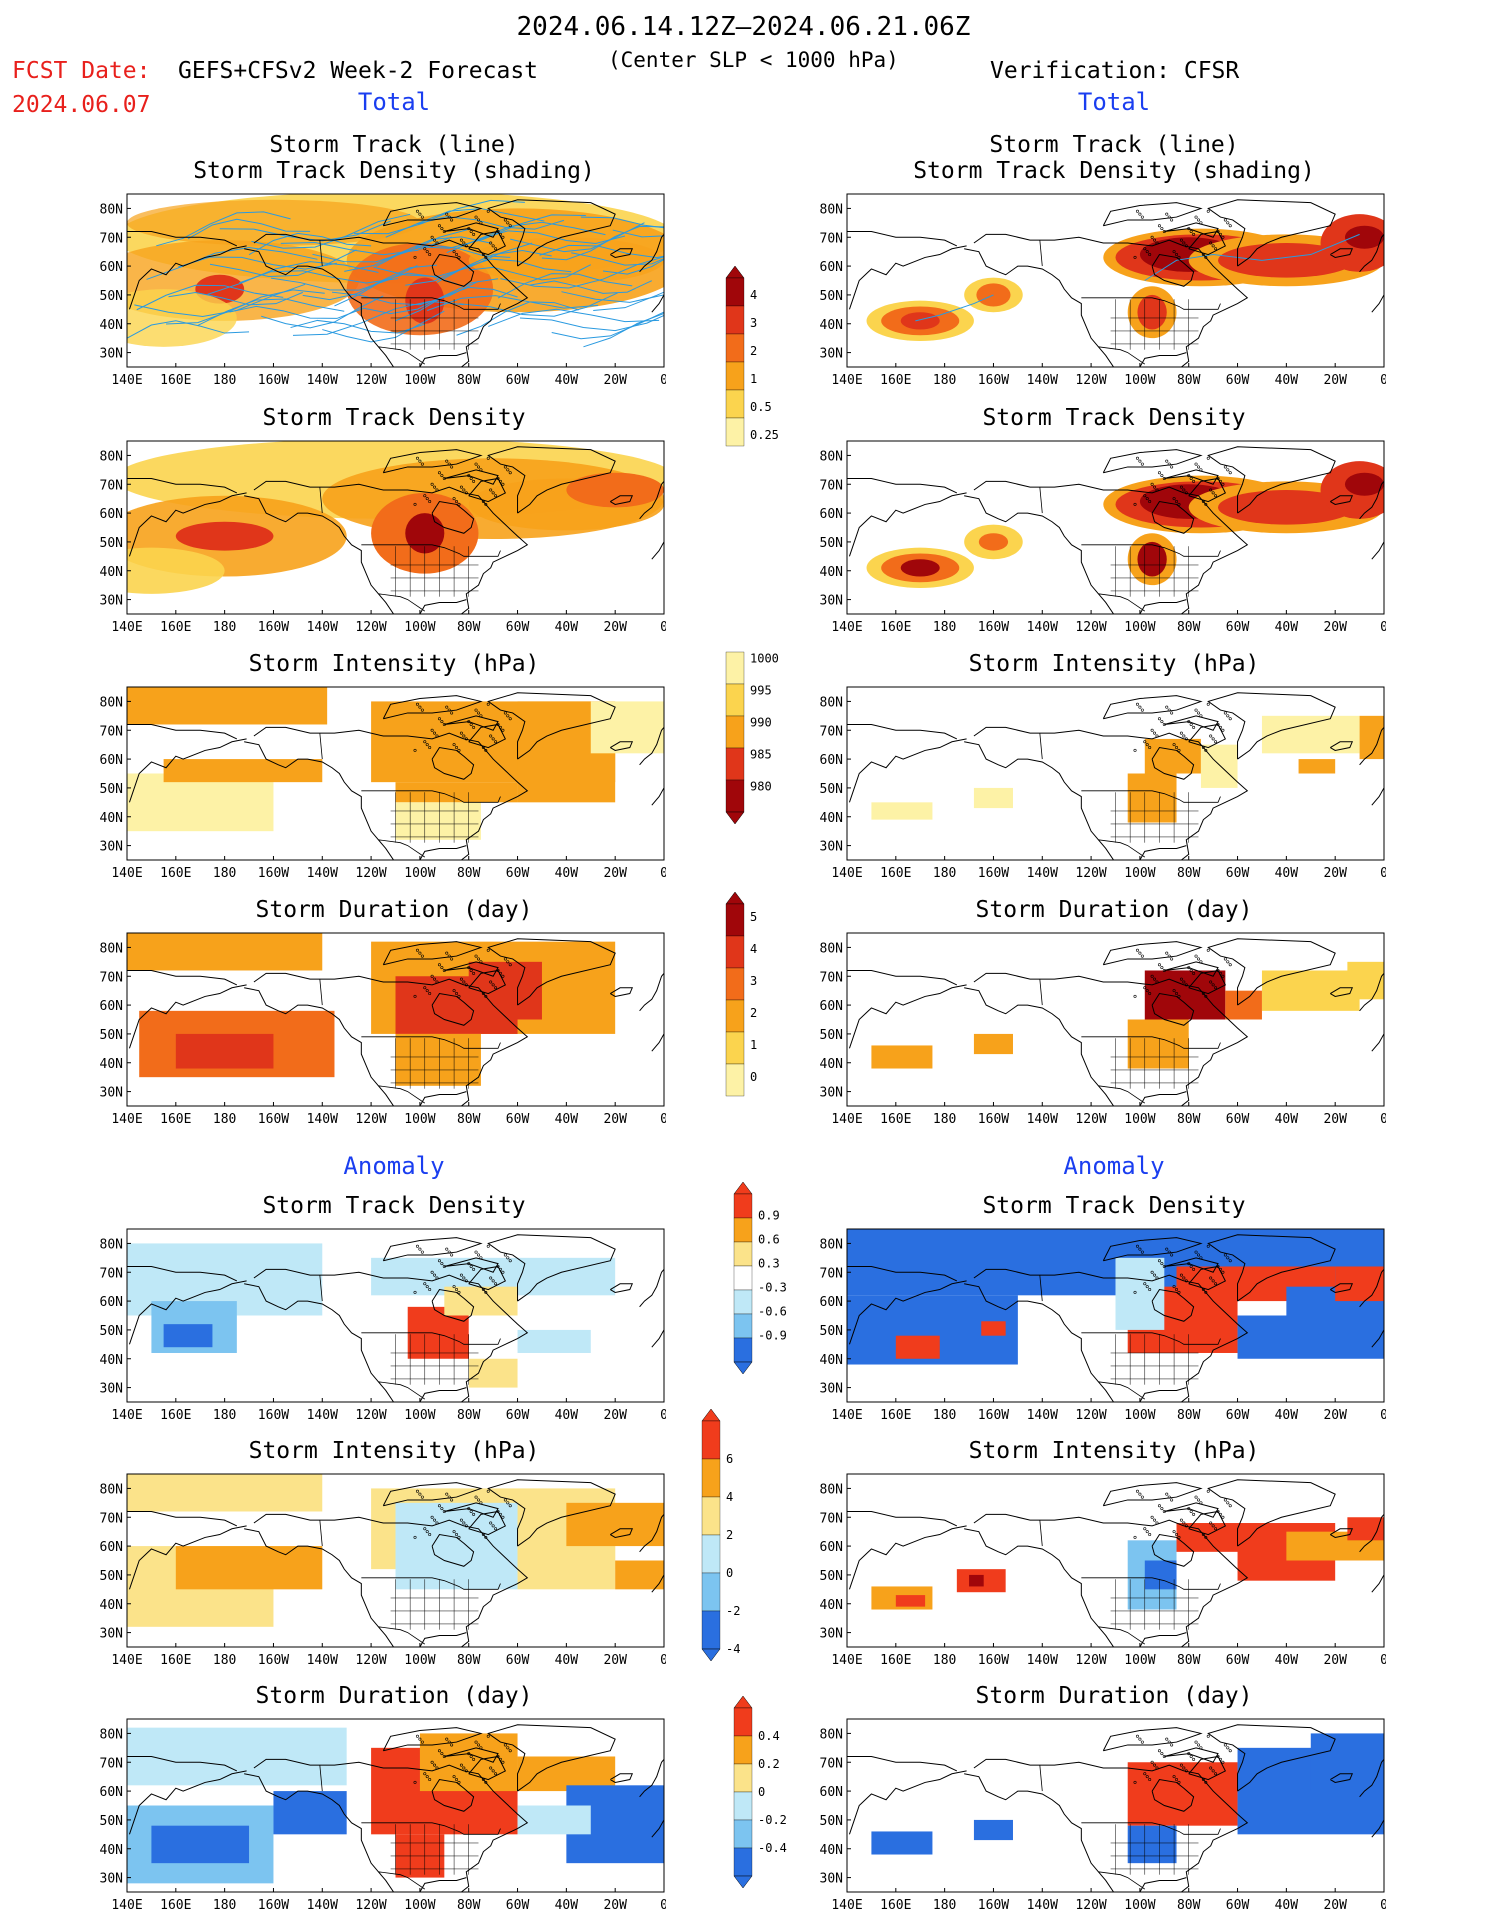 The height and width of the screenshot is (1925, 1487). What do you see at coordinates (729, 1573) in the screenshot?
I see `colorbar-label: 0` at bounding box center [729, 1573].